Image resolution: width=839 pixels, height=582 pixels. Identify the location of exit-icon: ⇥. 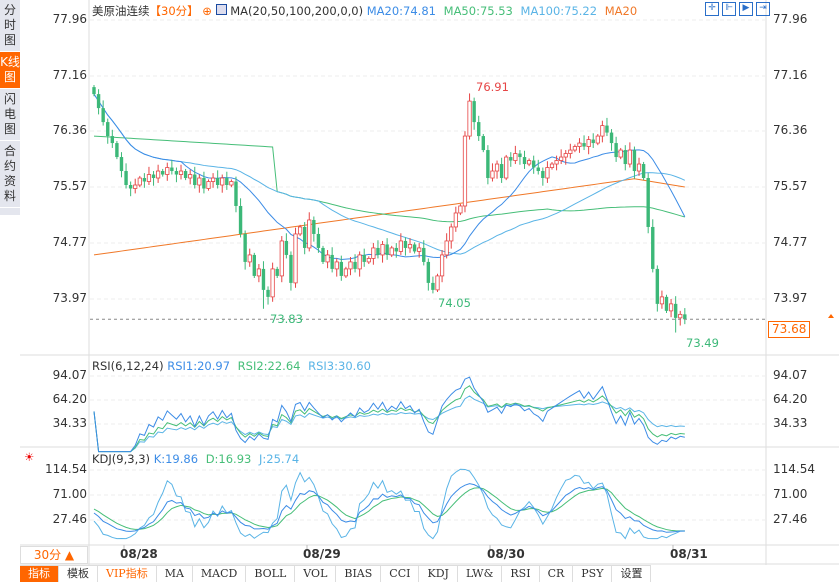
(763, 9).